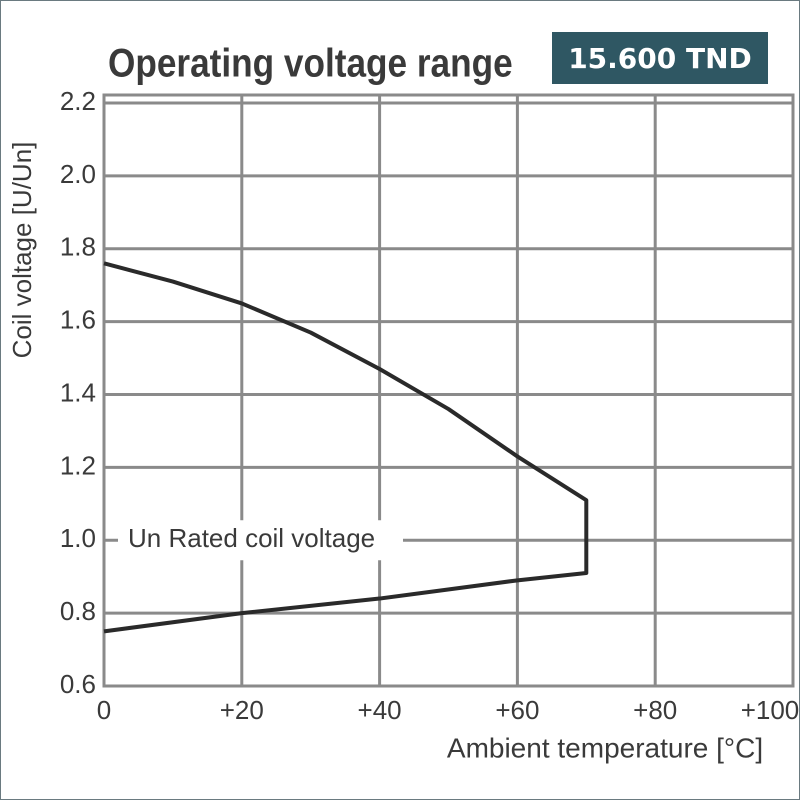 Image resolution: width=800 pixels, height=800 pixels. Describe the element at coordinates (78, 247) in the screenshot. I see `y-tick-label: 1.8` at that location.